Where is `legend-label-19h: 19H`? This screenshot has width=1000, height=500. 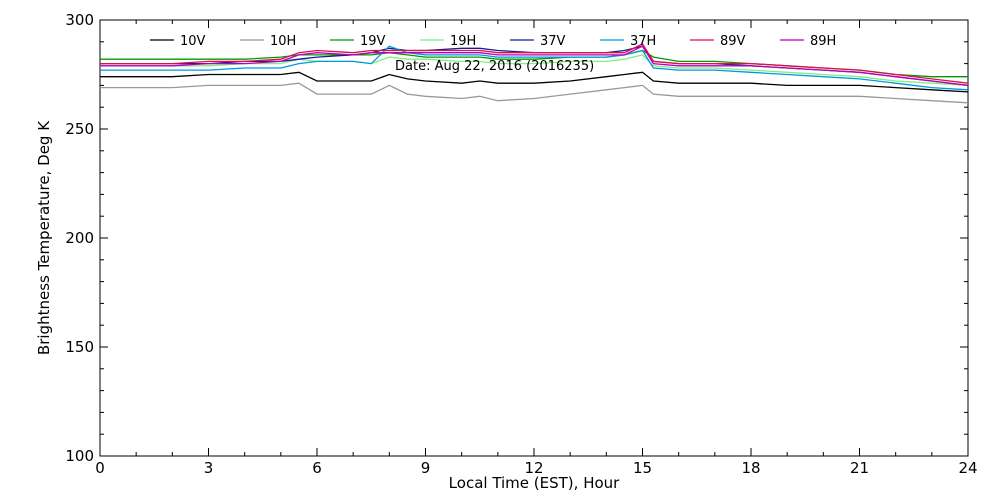
legend-label-19h: 19H is located at coordinates (463, 41).